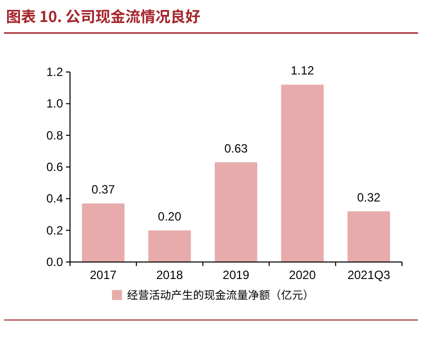  Describe the element at coordinates (55, 72) in the screenshot. I see `y-tick-label: 1.2` at that location.